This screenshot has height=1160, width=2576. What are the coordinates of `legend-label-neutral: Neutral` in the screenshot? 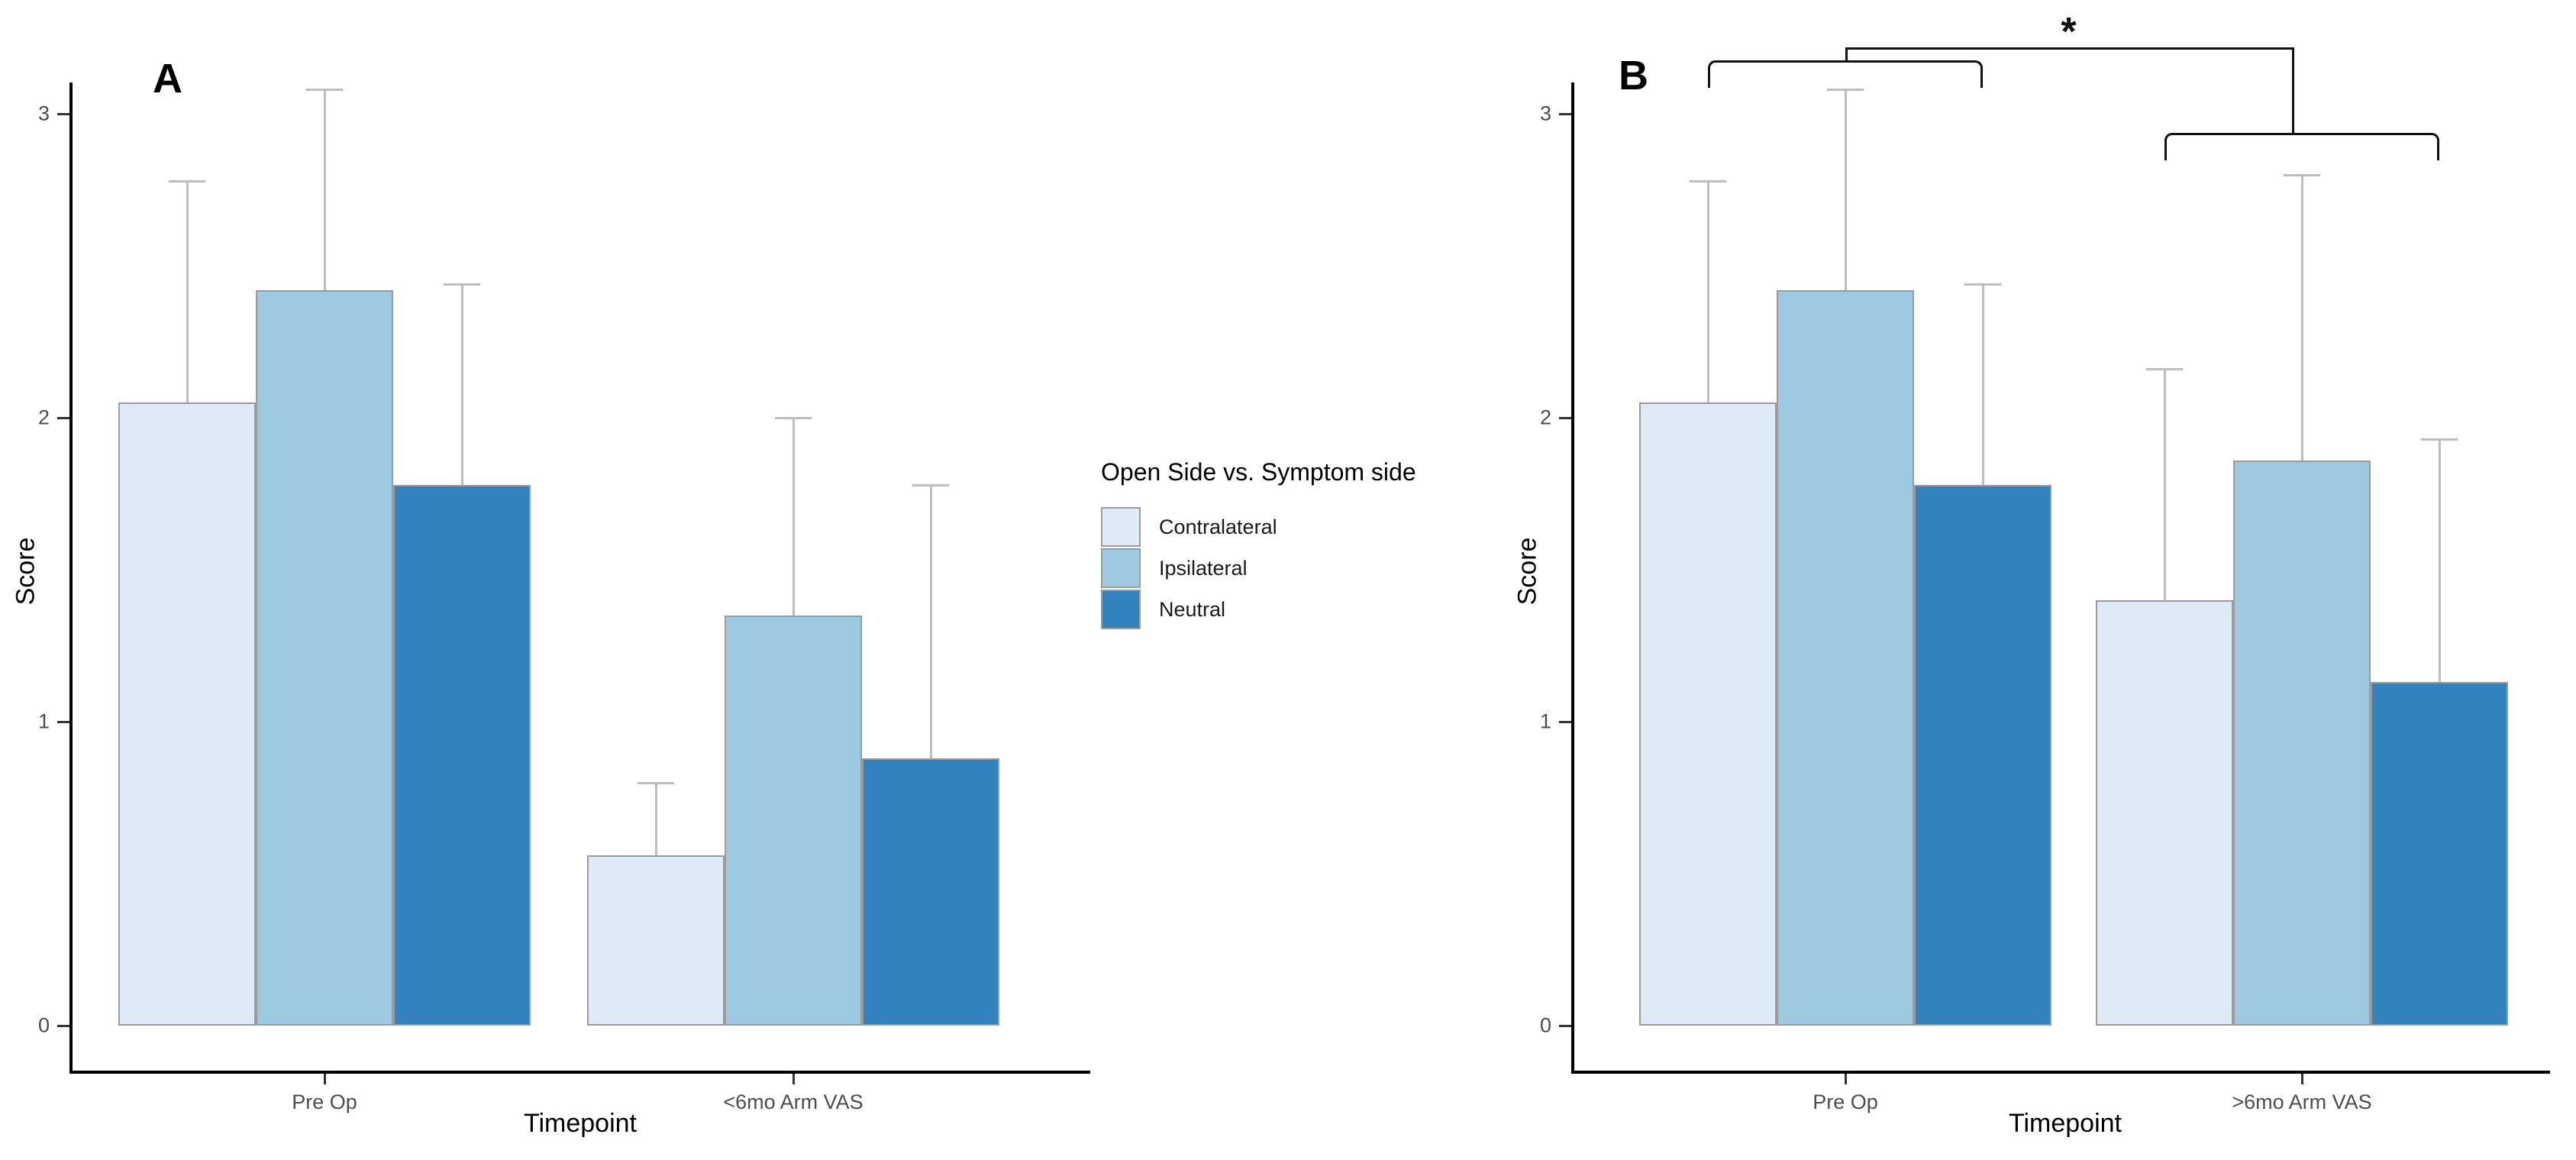 It's located at (1192, 609).